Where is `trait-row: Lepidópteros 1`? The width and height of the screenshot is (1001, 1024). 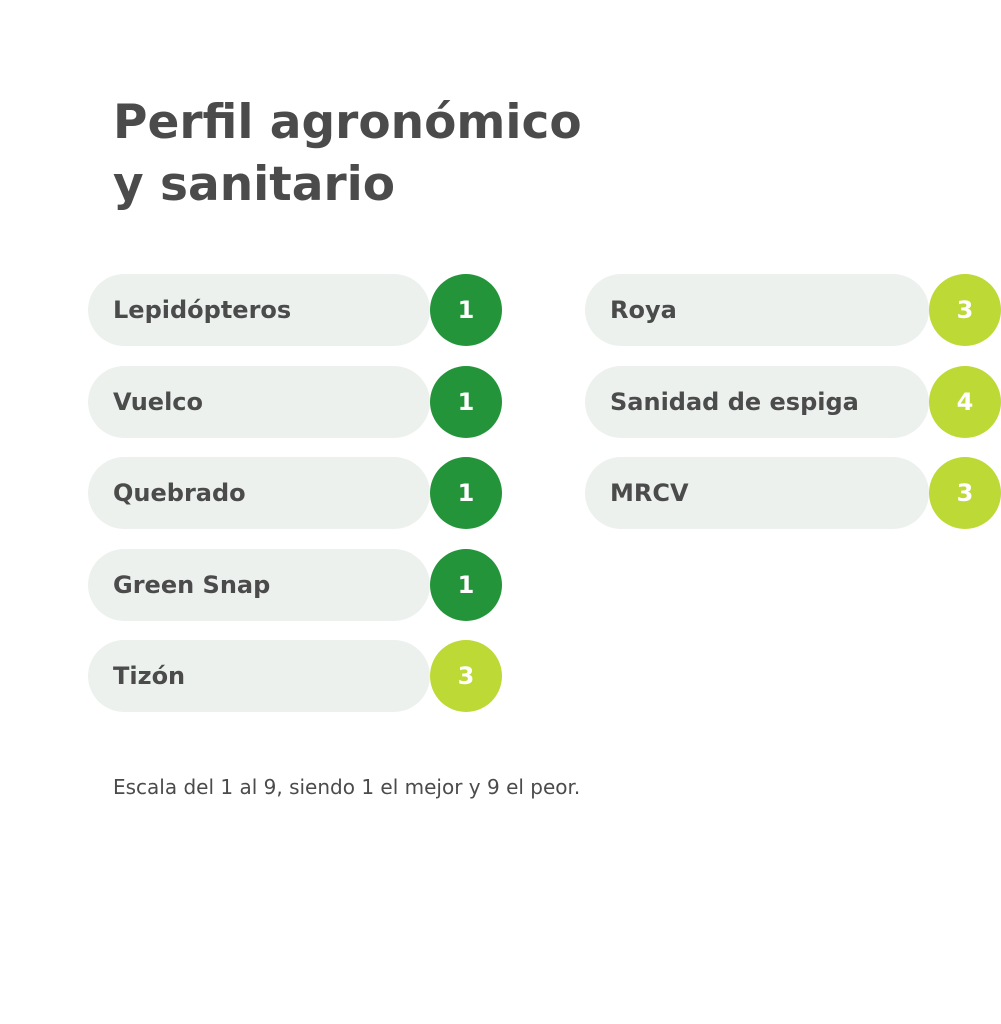
trait-row: Lepidópteros 1 is located at coordinates (298, 310).